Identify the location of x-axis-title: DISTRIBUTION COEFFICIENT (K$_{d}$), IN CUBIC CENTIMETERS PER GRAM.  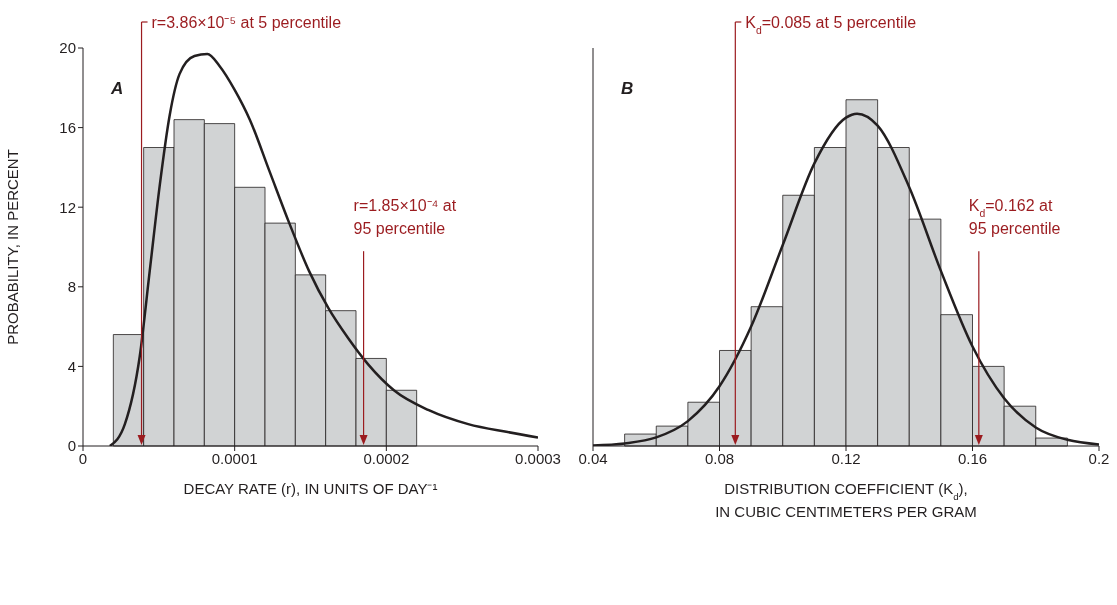
(846, 500).